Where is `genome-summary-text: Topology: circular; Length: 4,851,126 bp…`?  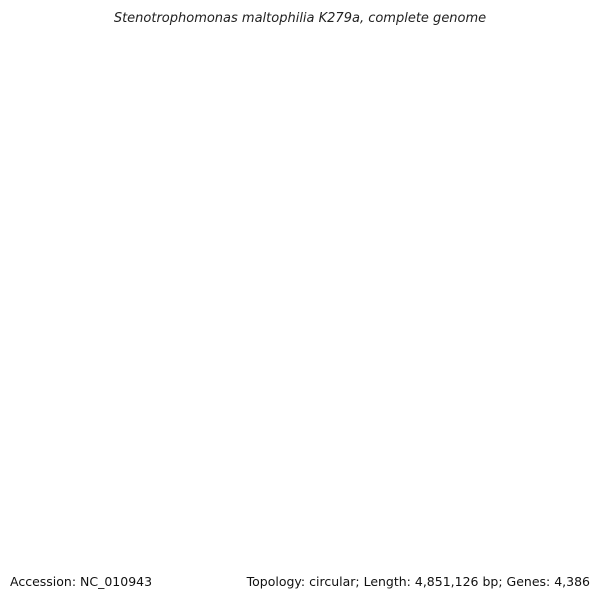 genome-summary-text: Topology: circular; Length: 4,851,126 bp… is located at coordinates (418, 581).